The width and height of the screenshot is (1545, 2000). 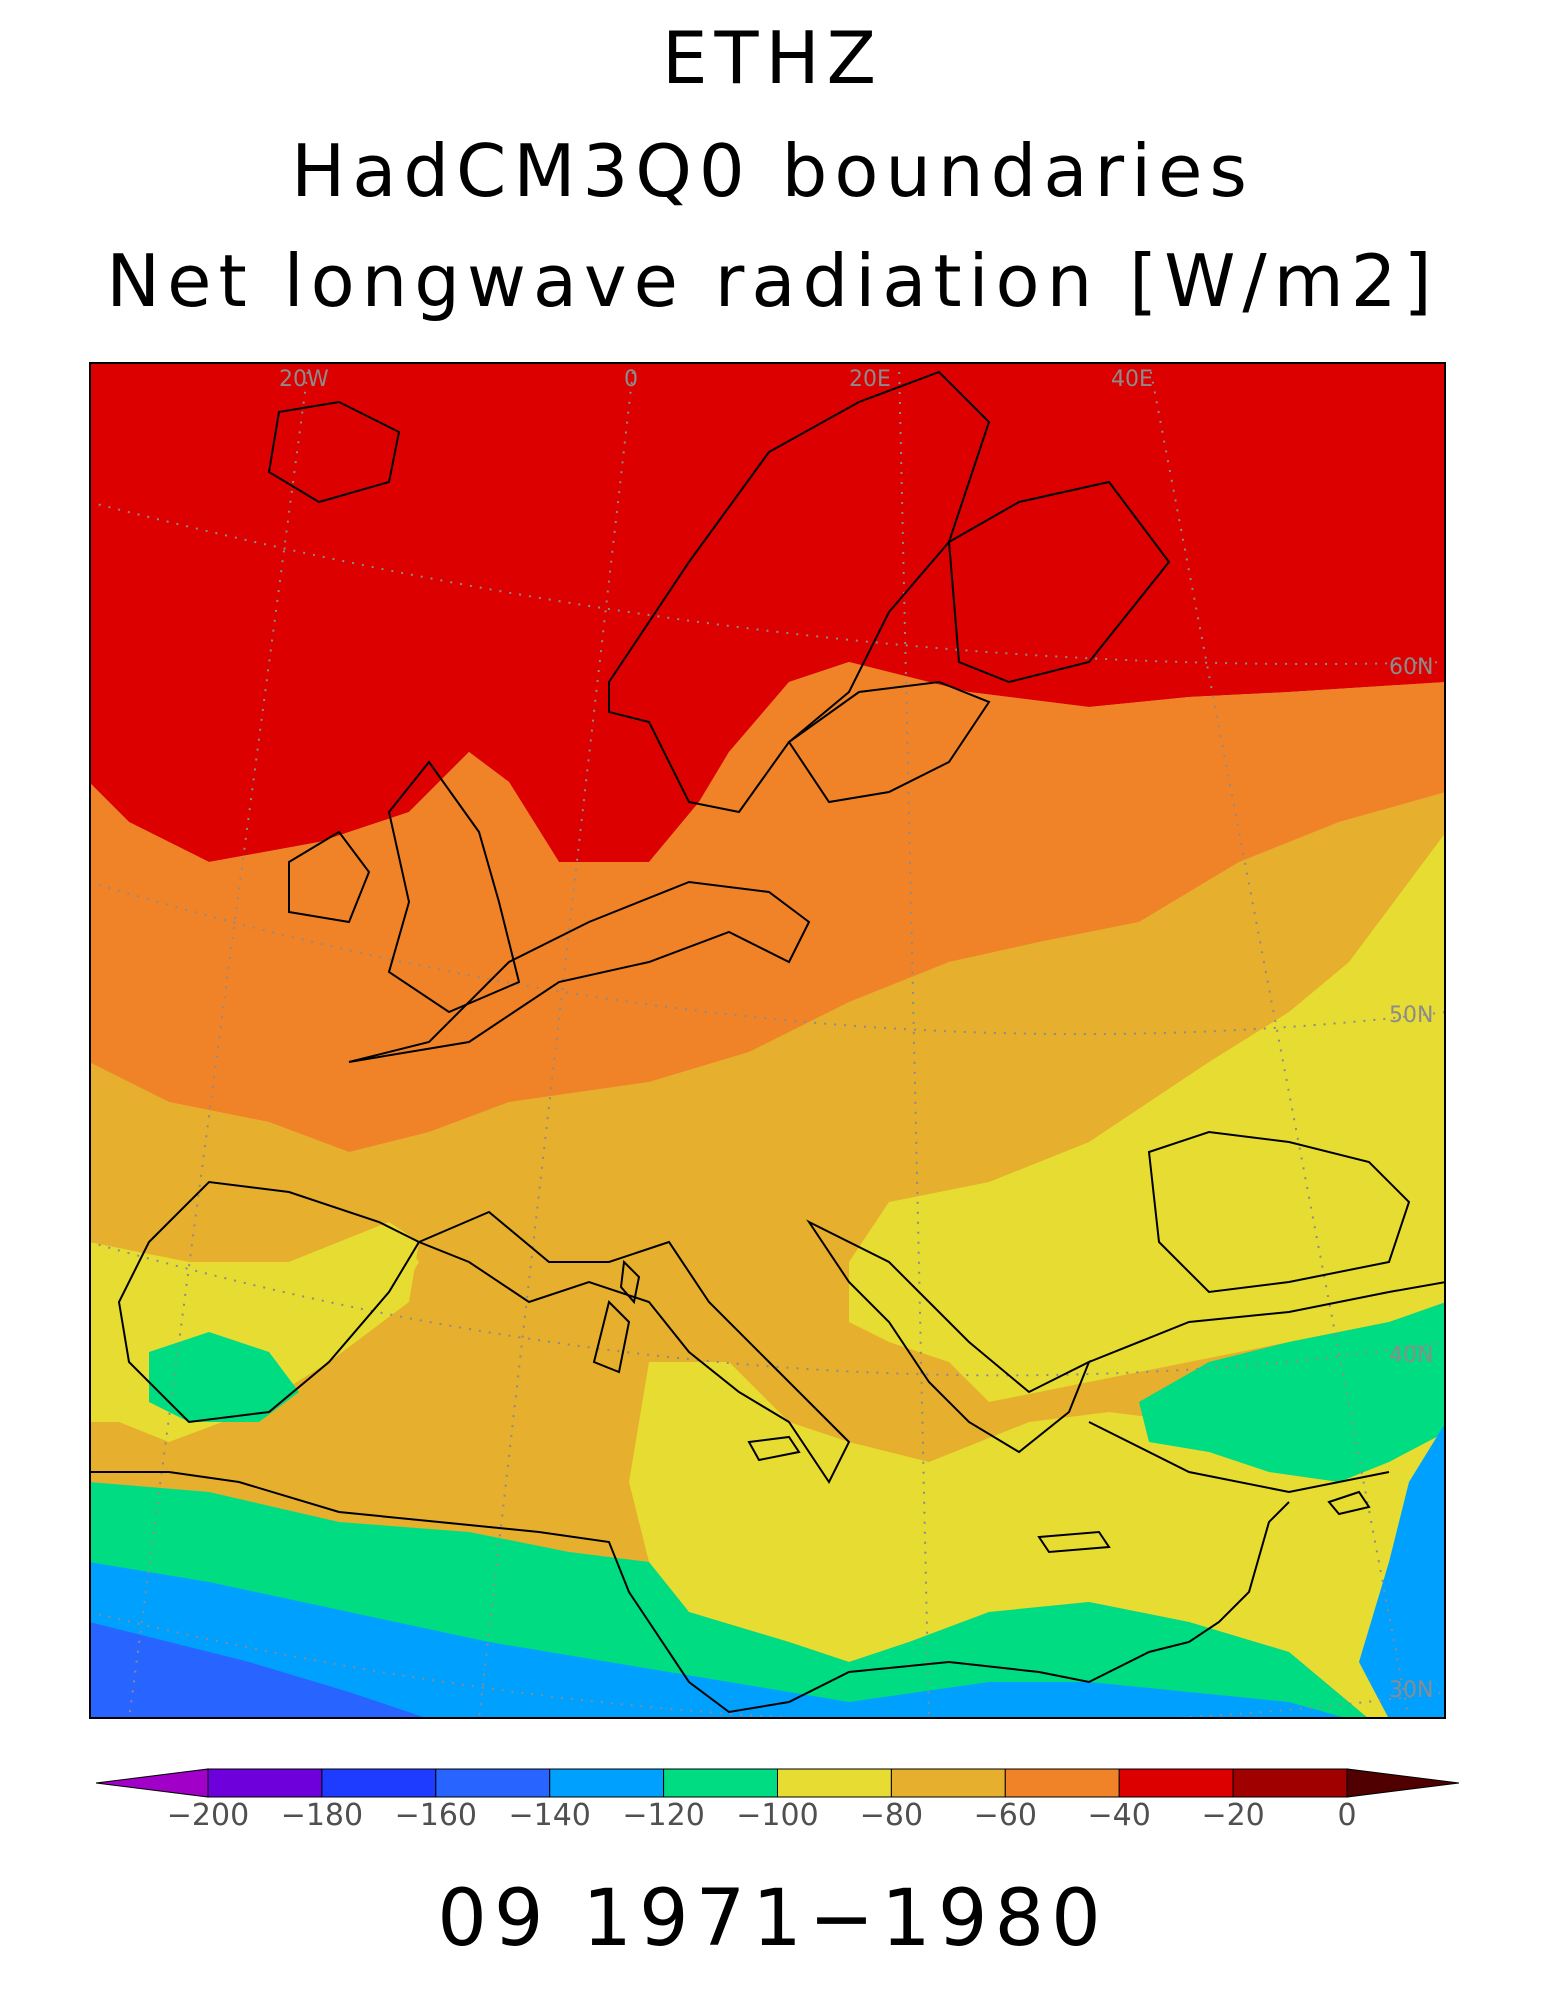 I want to click on coast-corsica, so click(x=630, y=1282).